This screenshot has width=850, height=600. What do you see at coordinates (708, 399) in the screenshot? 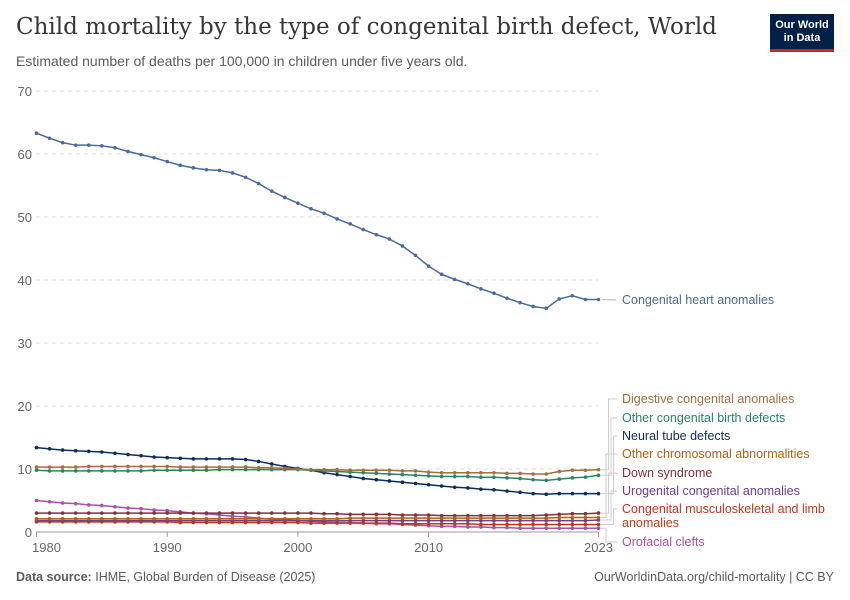
I see `series-label: Digestive congenital anomalies` at bounding box center [708, 399].